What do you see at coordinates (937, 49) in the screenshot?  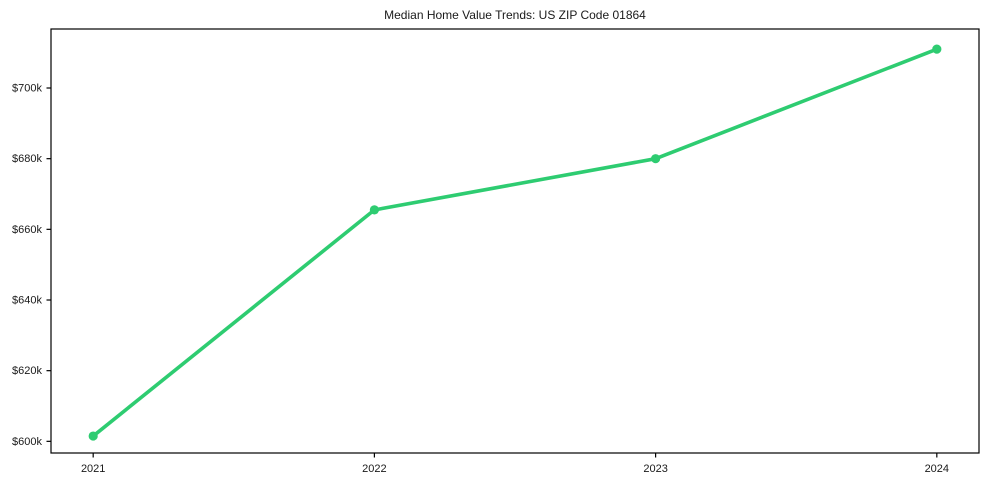 I see `data-point-2024` at bounding box center [937, 49].